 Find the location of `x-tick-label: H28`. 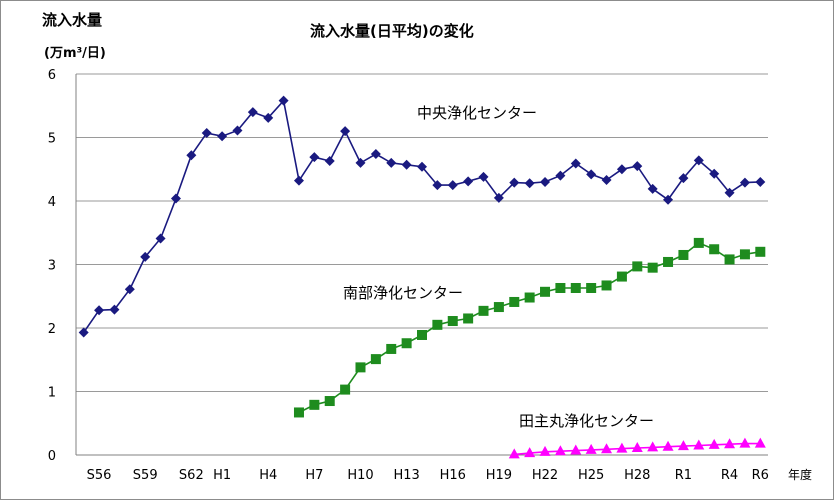

x-tick-label: H28 is located at coordinates (637, 475).